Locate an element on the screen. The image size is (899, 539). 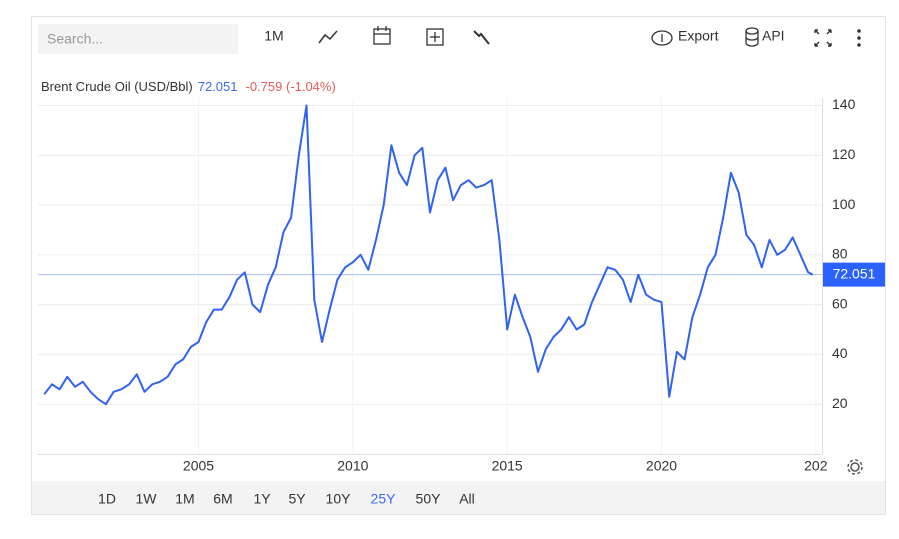
y-tick-label: 140 is located at coordinates (844, 104).